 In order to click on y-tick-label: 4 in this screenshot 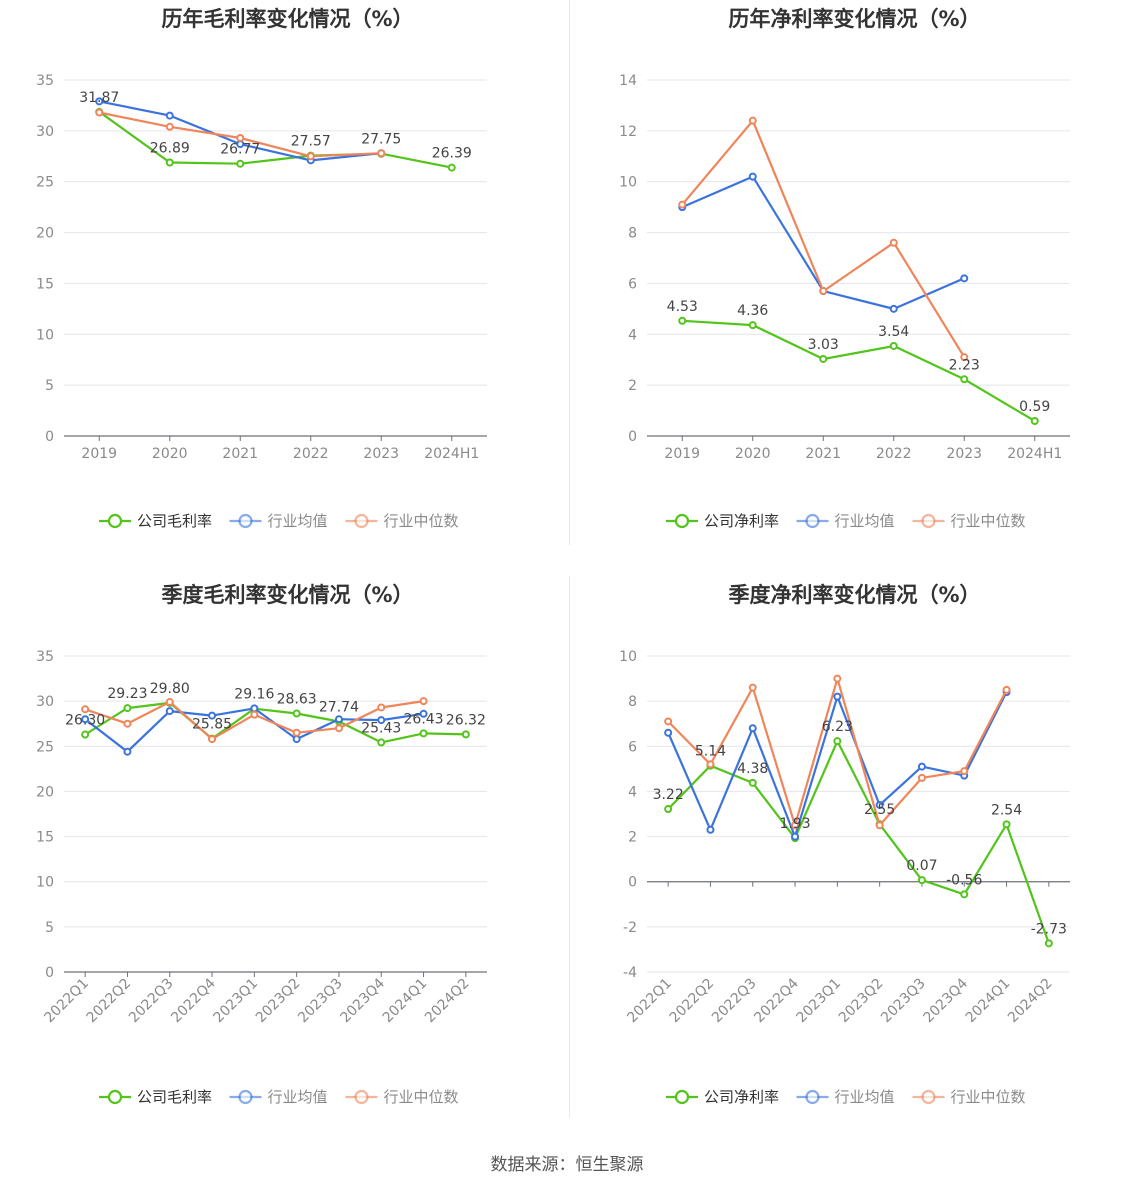, I will do `click(632, 335)`.